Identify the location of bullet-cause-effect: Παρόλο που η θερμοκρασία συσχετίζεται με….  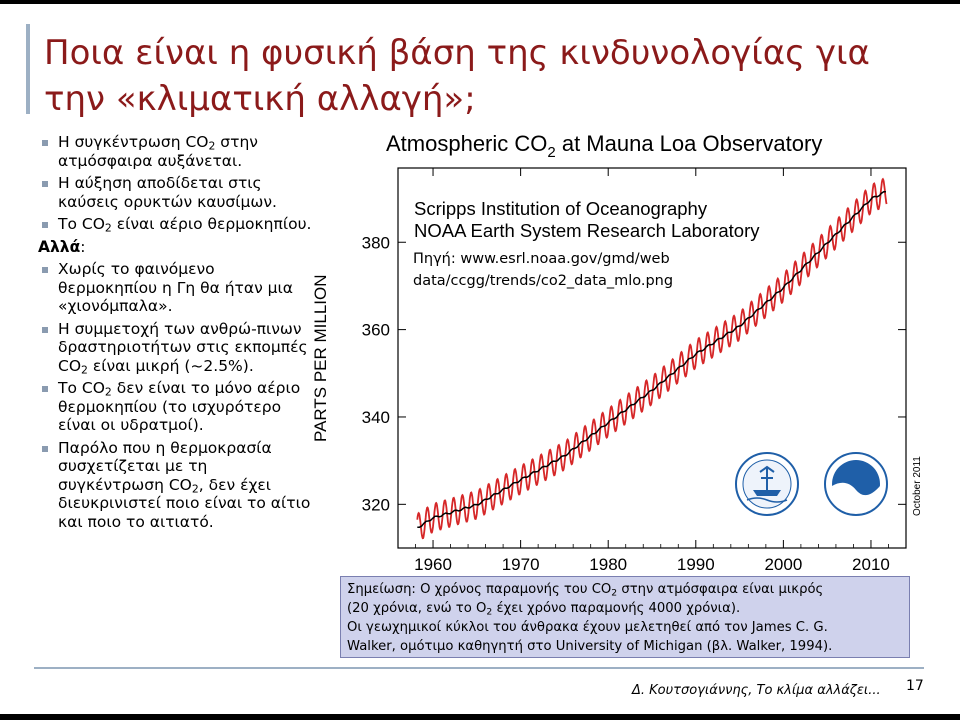
(172, 485).